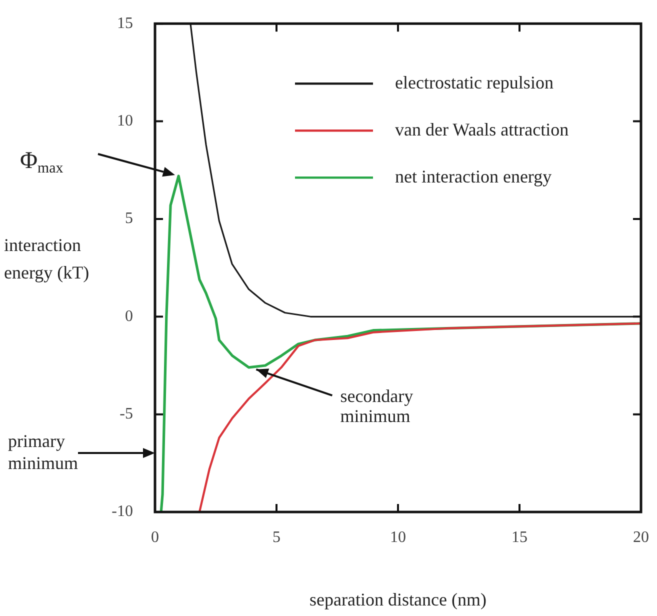 Image resolution: width=657 pixels, height=616 pixels. I want to click on x-tick-label: 5, so click(276, 537).